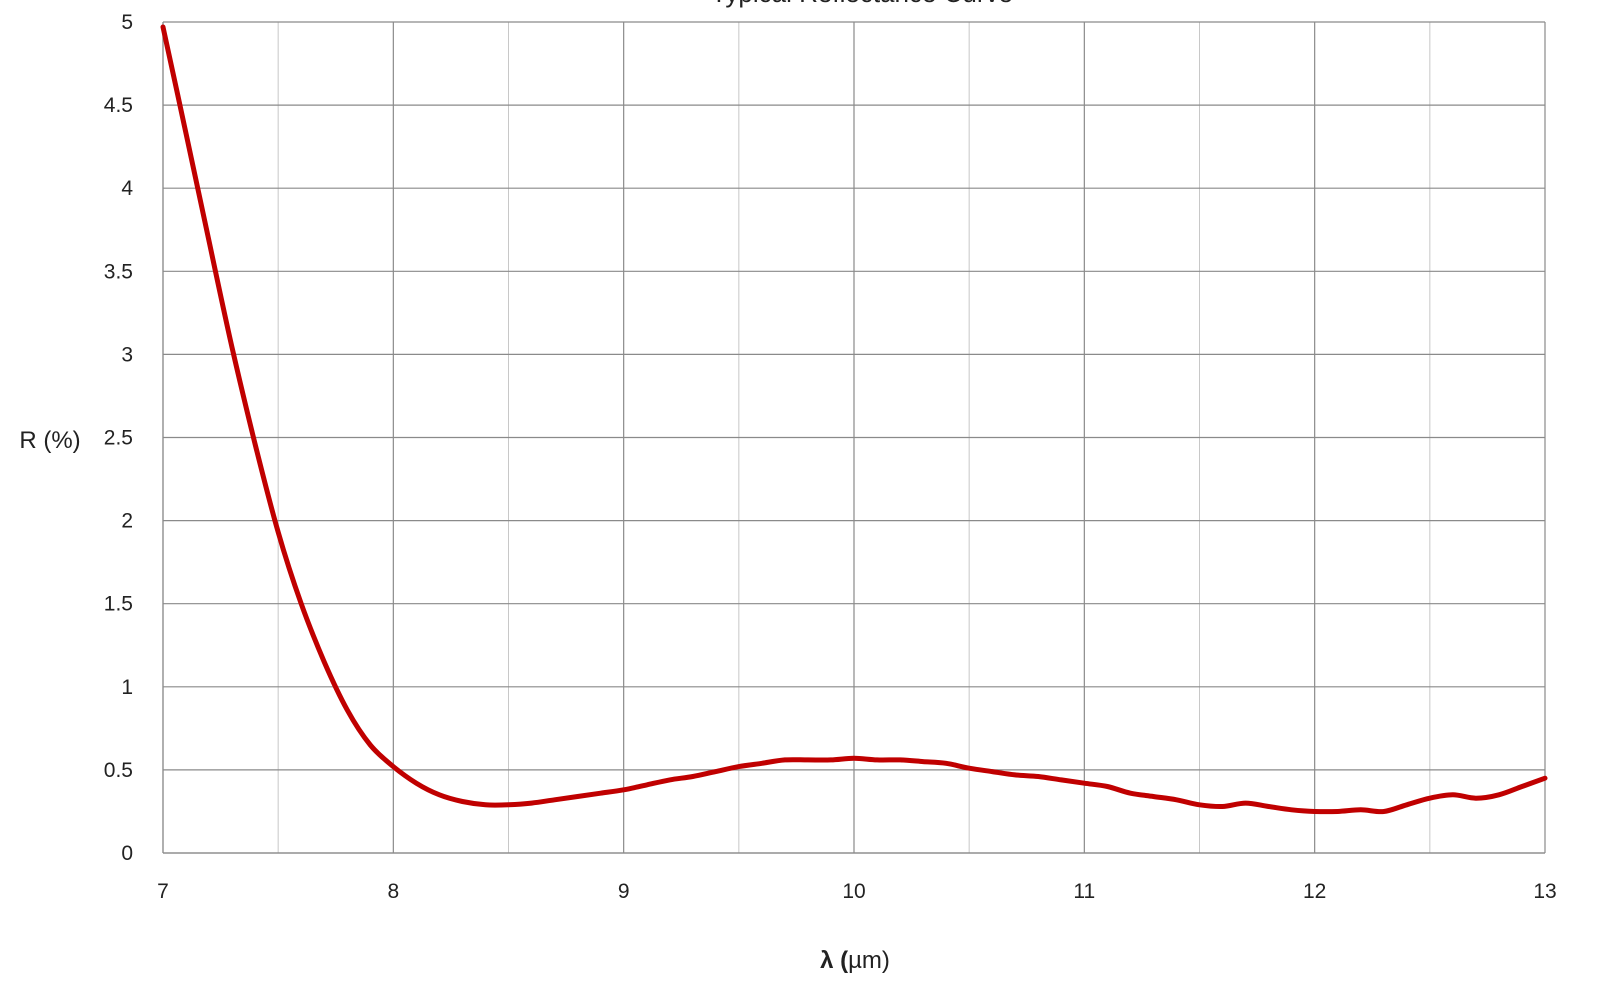 Image resolution: width=1624 pixels, height=994 pixels. I want to click on y-tick-label: 4.5, so click(118, 105).